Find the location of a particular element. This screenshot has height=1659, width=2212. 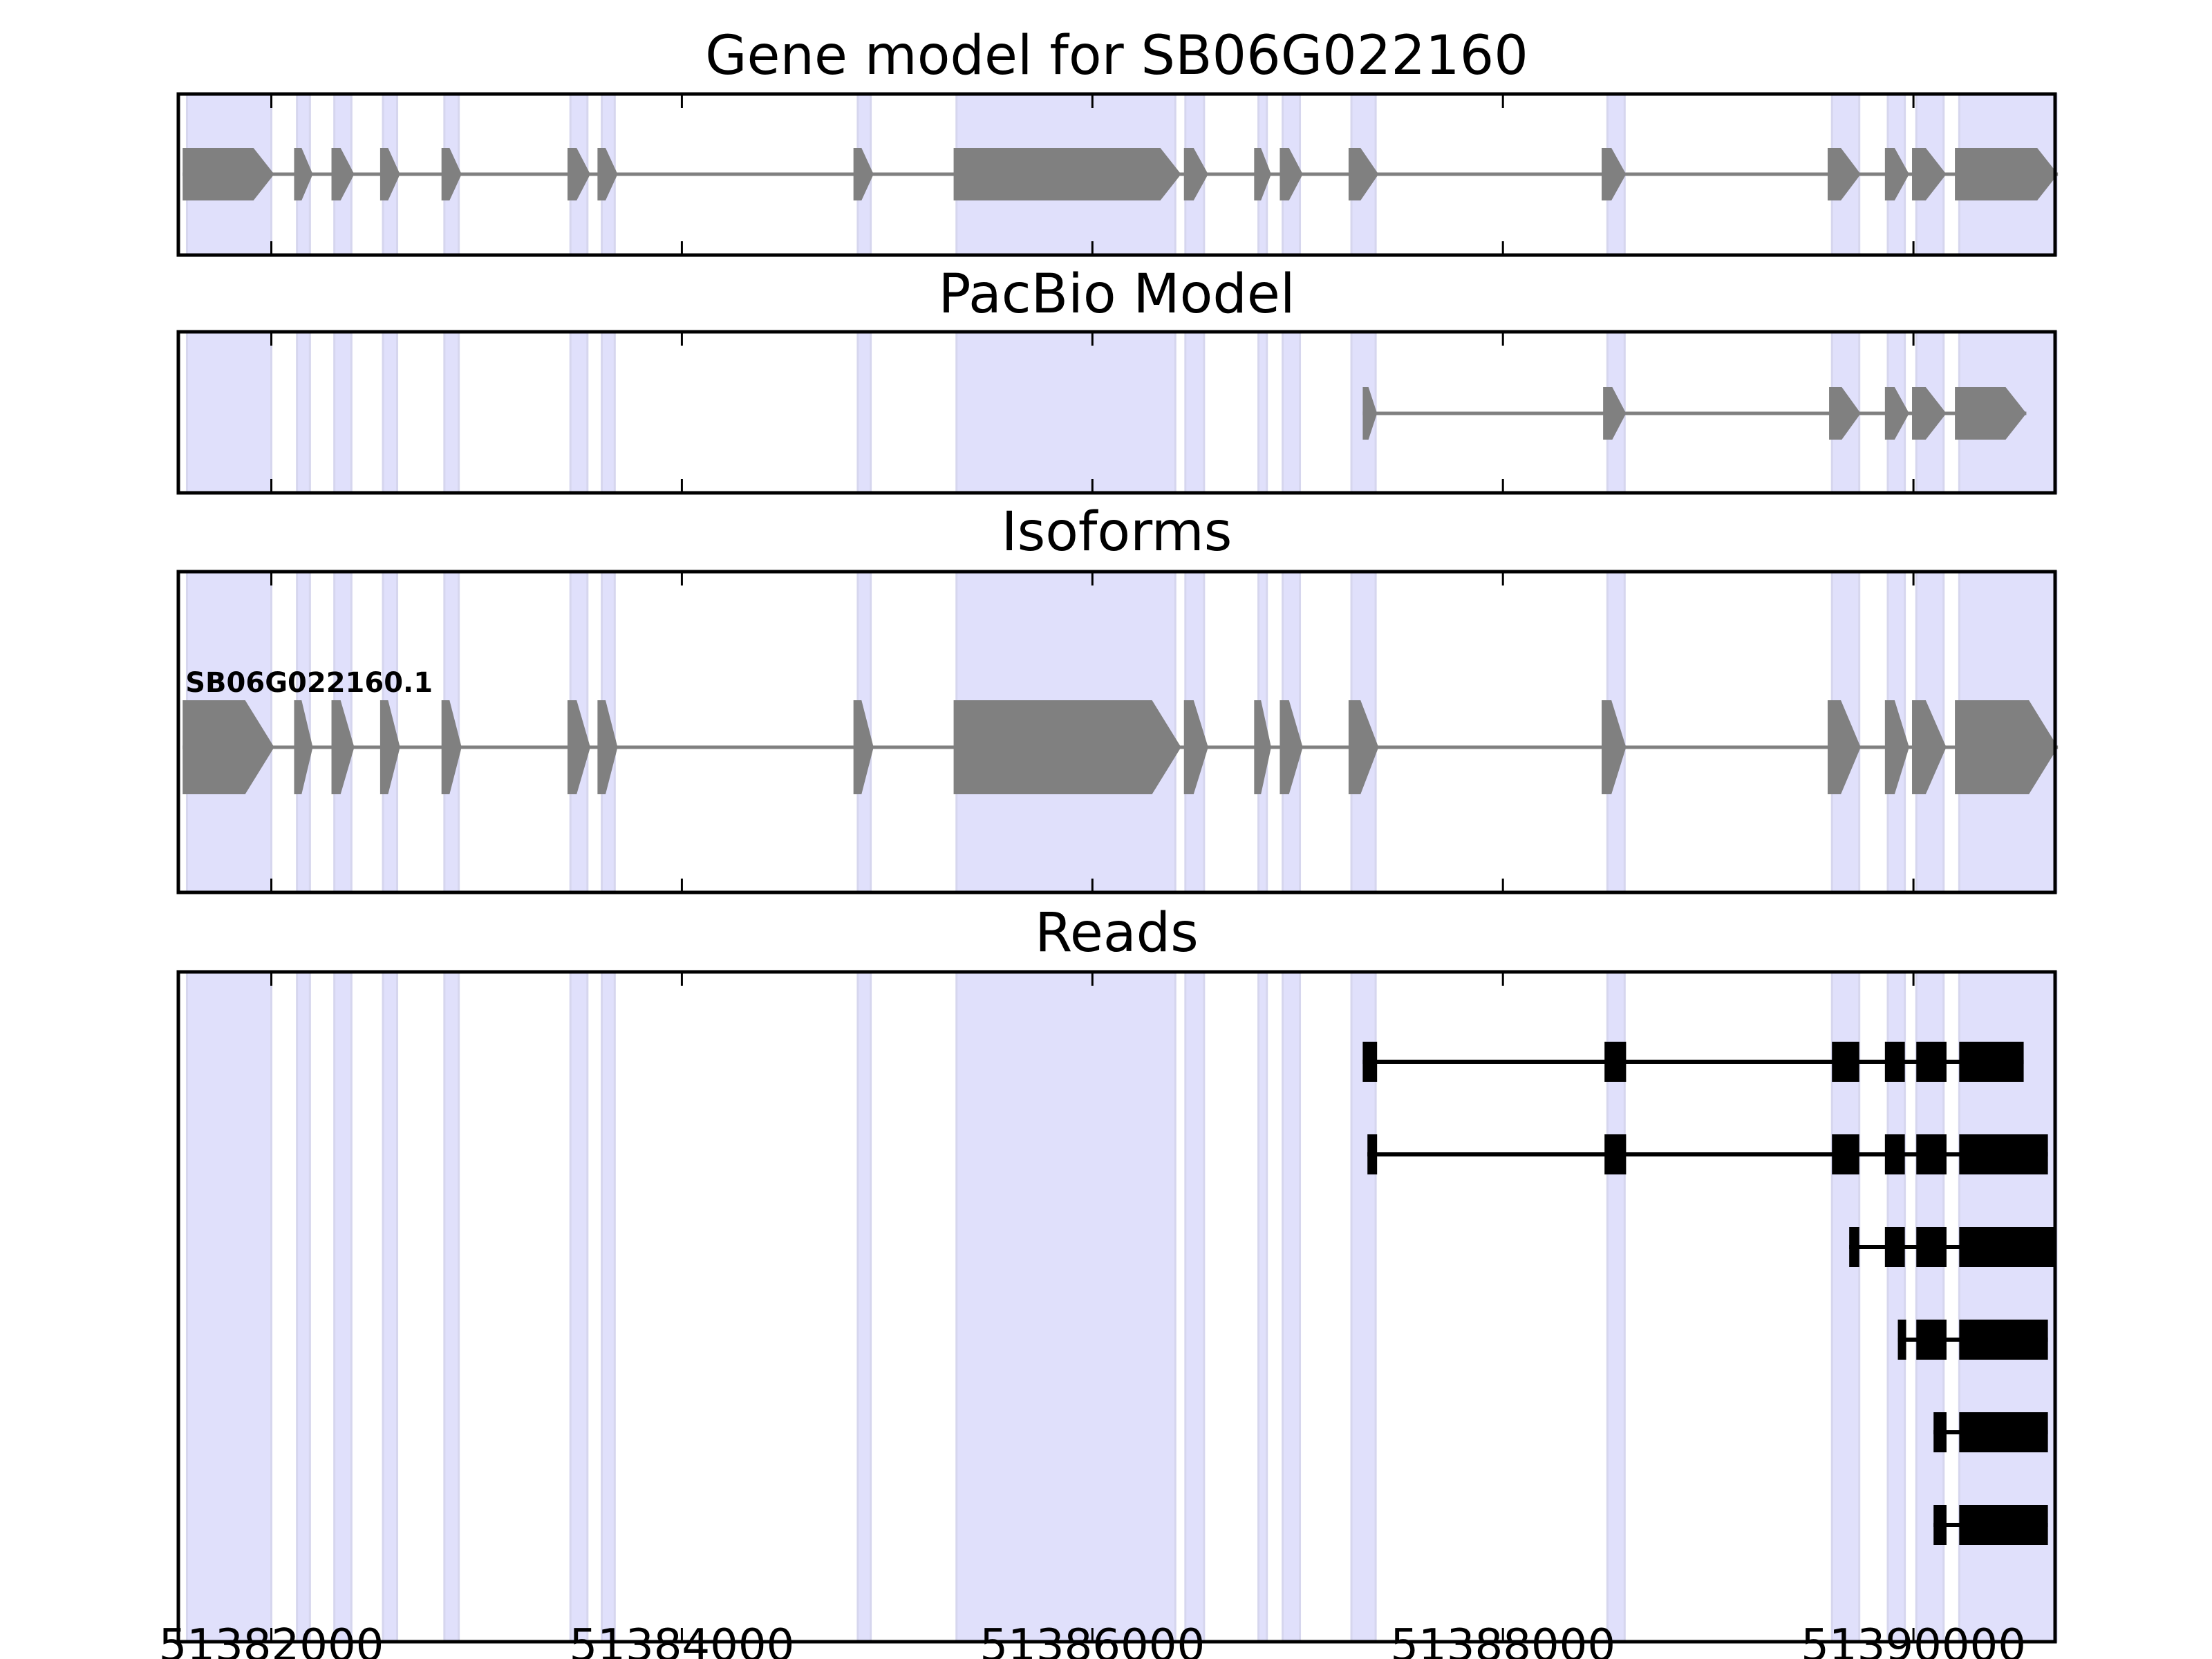

panel-gene-model-for-sb06g022160: Gene model for SB06G022160 is located at coordinates (1117, 141).